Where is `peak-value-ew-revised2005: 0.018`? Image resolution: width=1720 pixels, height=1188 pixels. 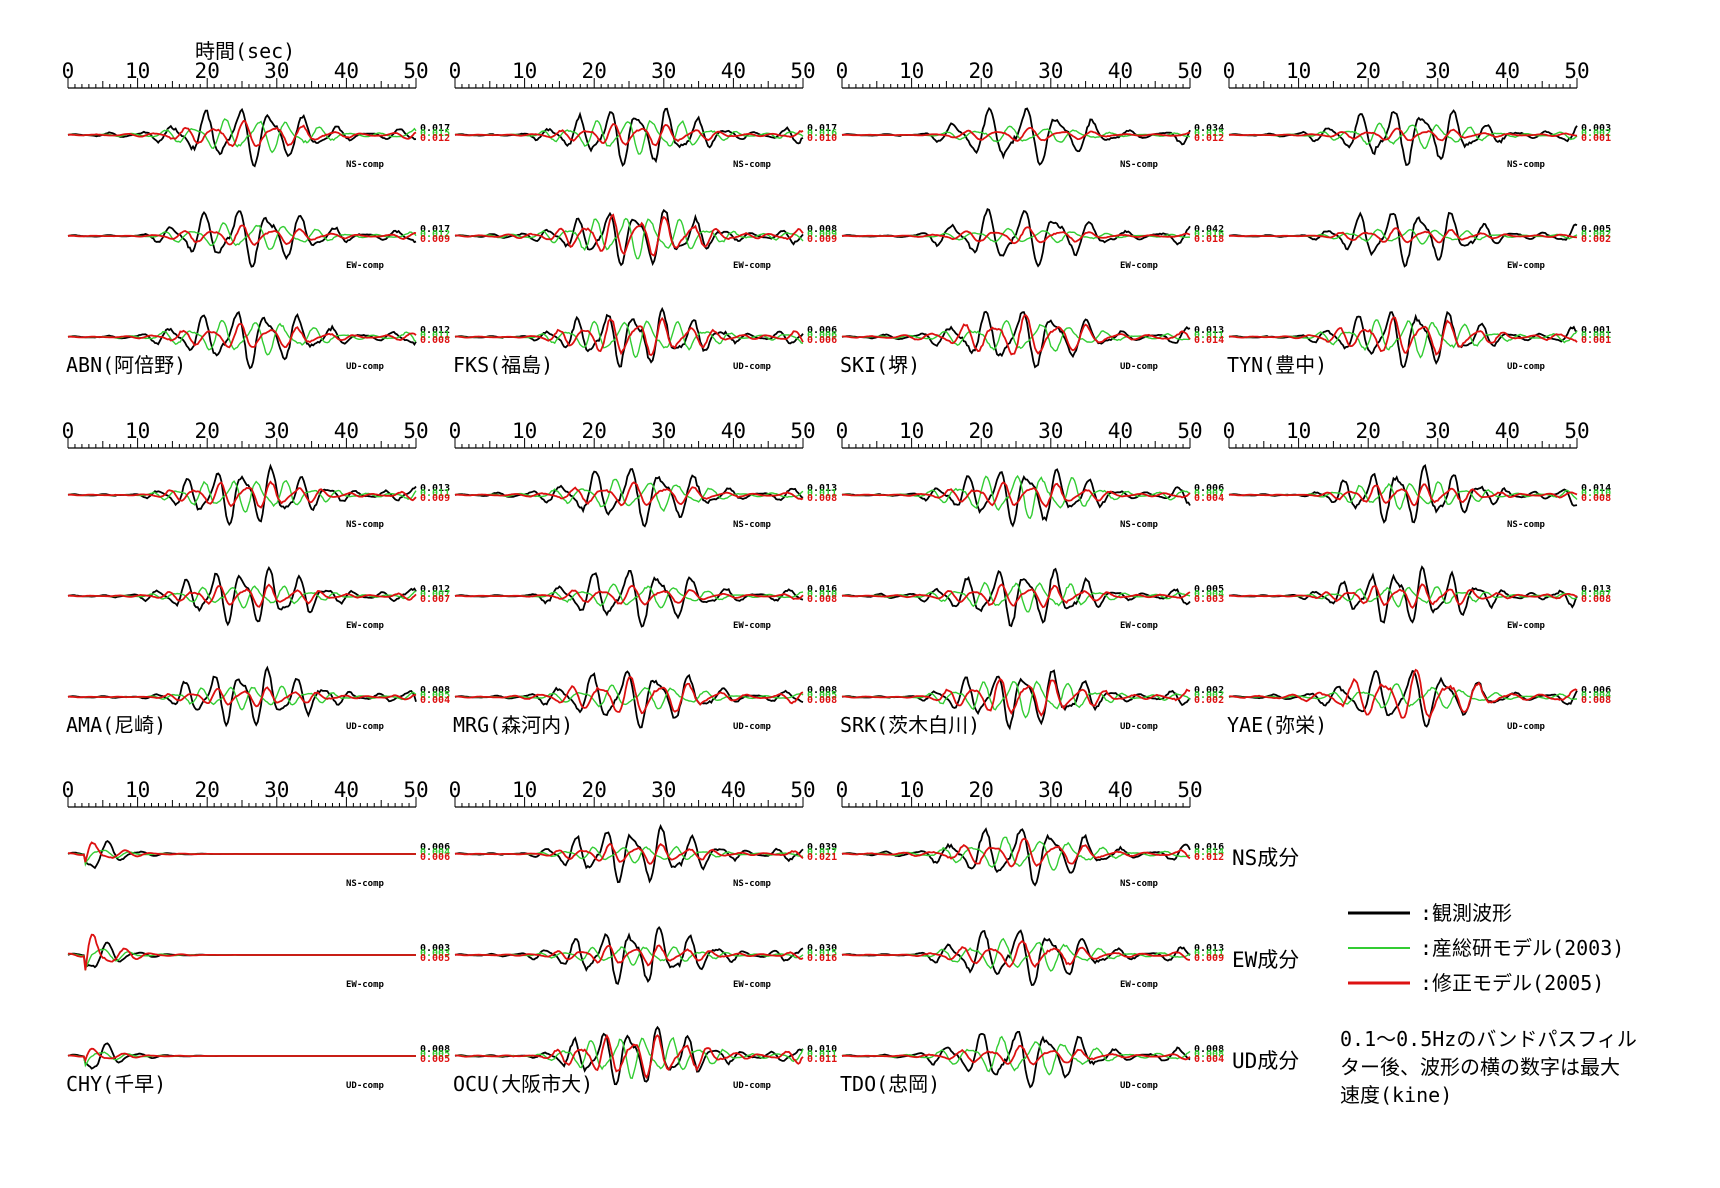
peak-value-ew-revised2005: 0.018 is located at coordinates (1209, 239).